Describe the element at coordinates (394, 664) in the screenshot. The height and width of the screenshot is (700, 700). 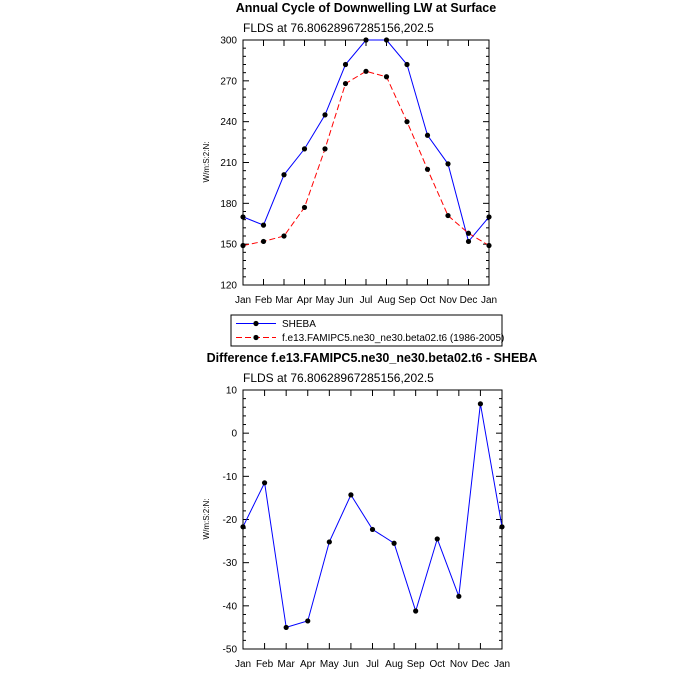
I see `chart2-xtick-label: Aug` at that location.